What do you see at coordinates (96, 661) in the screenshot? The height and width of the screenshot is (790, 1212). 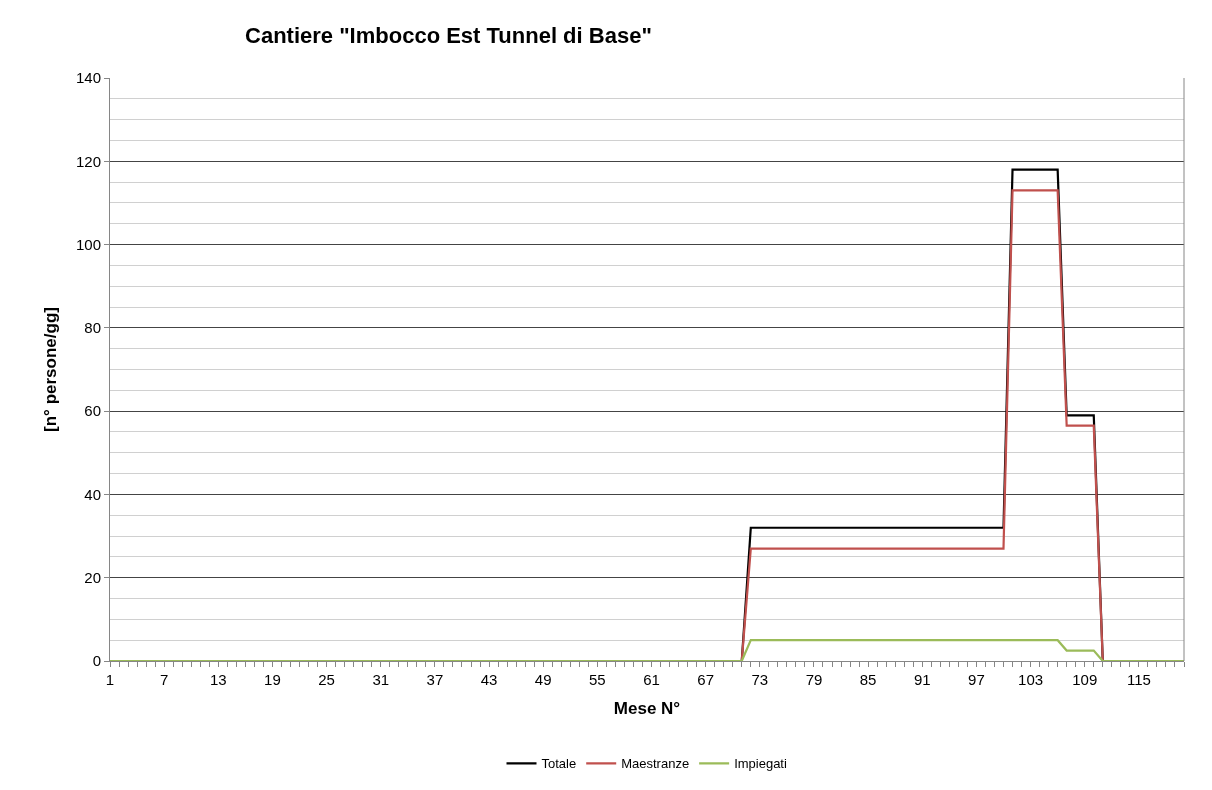 I see `y-tick-label: 0` at bounding box center [96, 661].